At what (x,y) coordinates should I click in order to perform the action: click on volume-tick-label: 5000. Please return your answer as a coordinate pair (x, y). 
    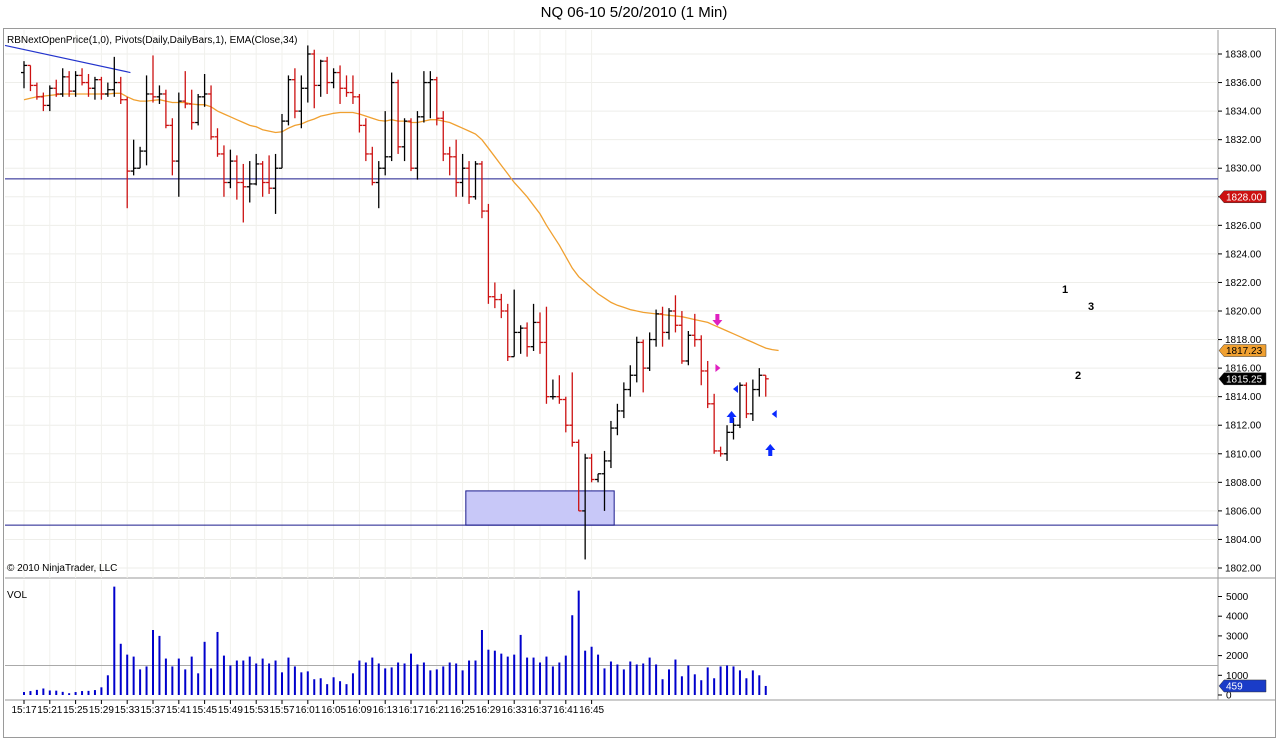
    Looking at the image, I should click on (1237, 597).